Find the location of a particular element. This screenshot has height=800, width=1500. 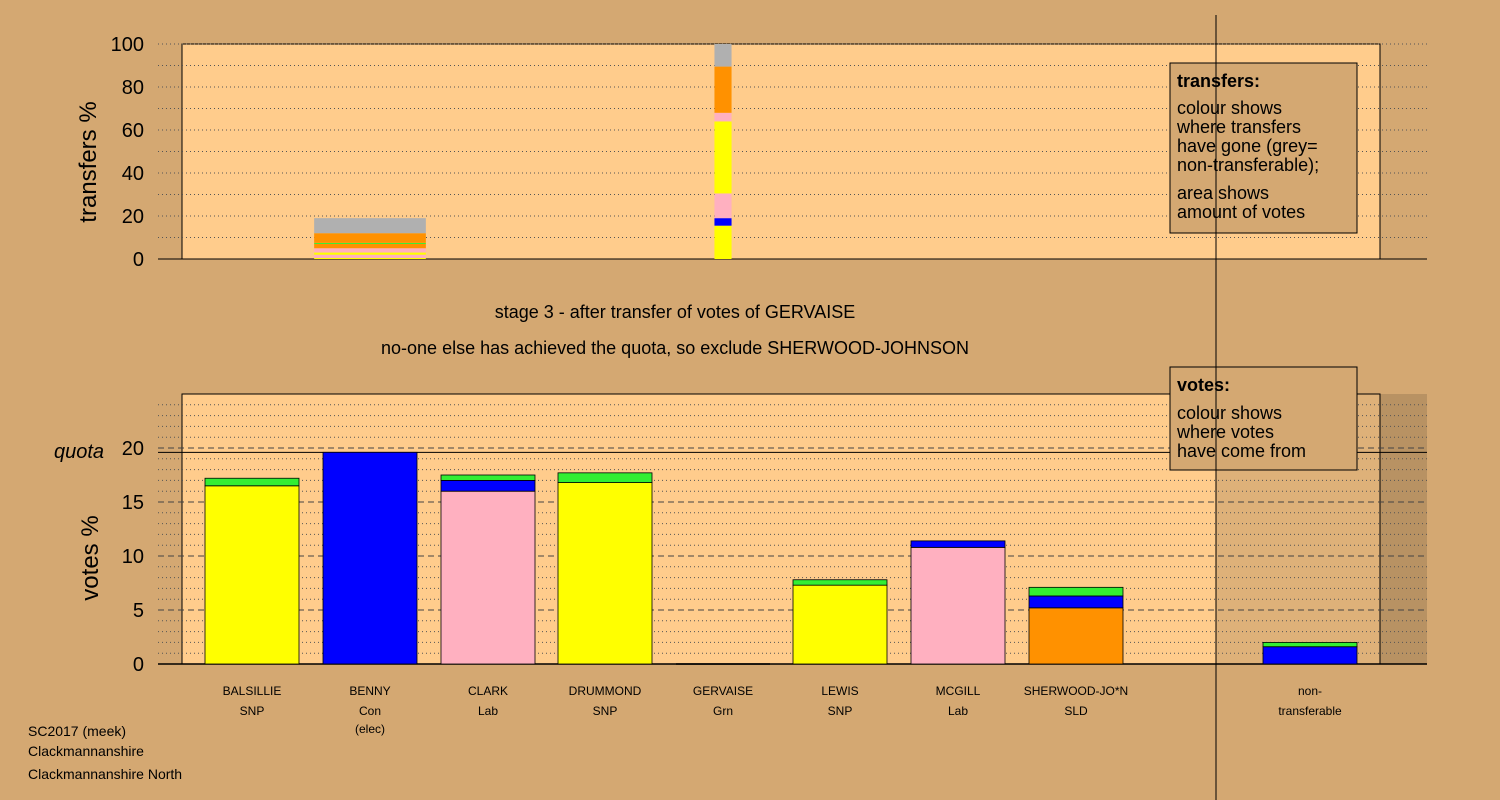

candidate-name: CLARK is located at coordinates (488, 691).